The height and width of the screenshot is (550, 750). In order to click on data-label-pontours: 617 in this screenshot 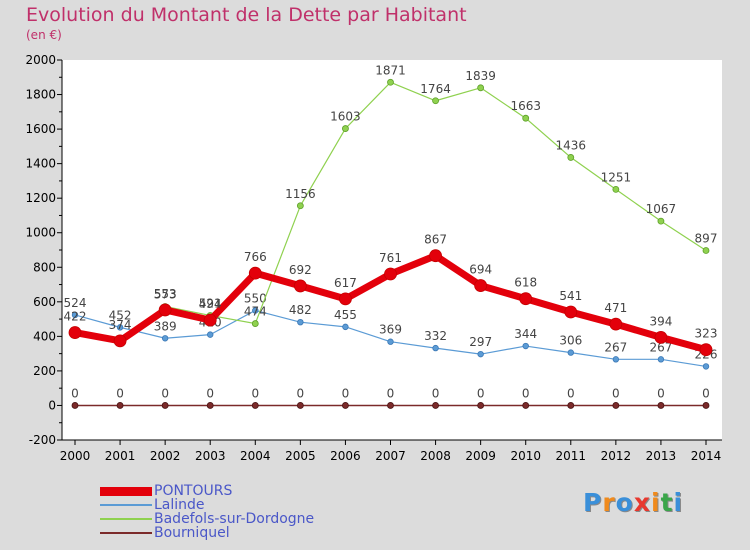, I will do `click(345, 283)`.